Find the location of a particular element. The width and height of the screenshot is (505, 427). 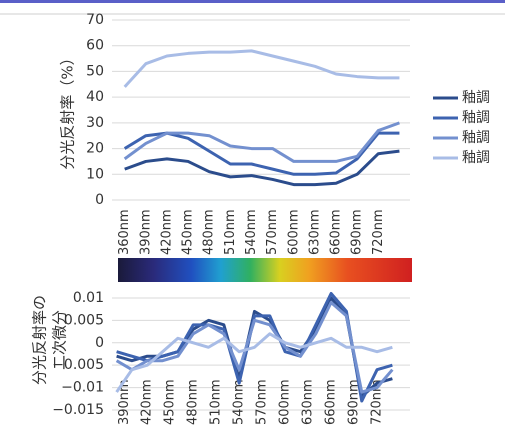

spectrum-bar is located at coordinates (265, 270).